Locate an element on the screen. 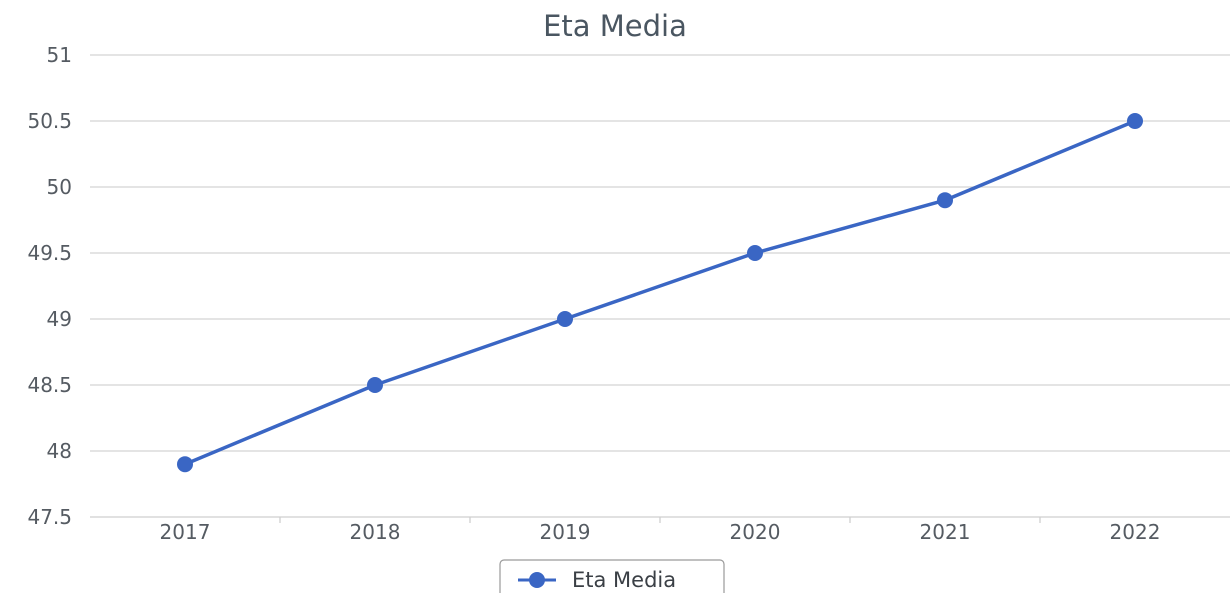 The width and height of the screenshot is (1230, 593). legend-box is located at coordinates (612, 576).